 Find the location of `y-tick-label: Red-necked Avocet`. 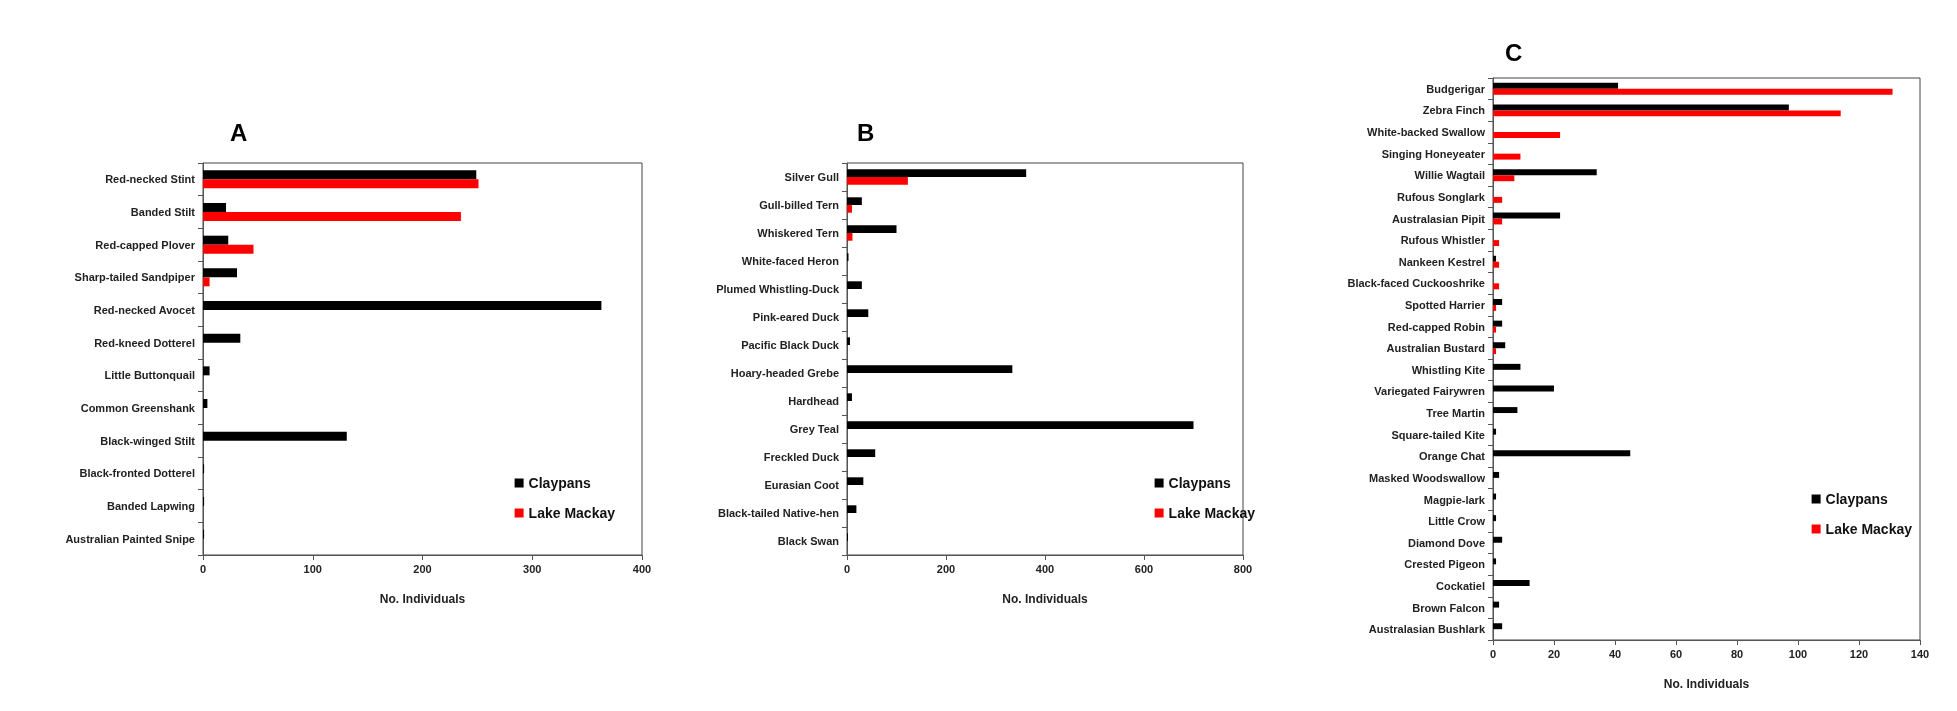

y-tick-label: Red-necked Avocet is located at coordinates (144, 310).